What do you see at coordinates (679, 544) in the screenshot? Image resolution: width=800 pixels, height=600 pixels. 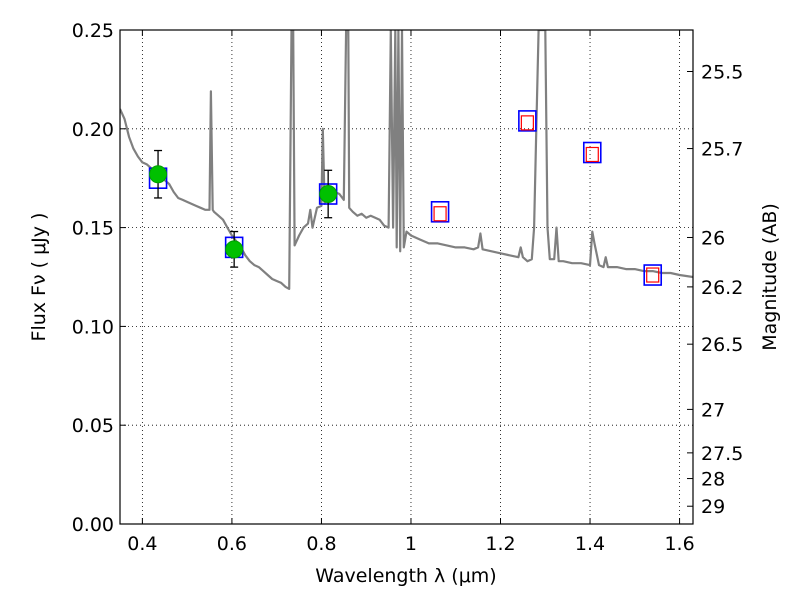 I see `x-tick-label: 1.6` at bounding box center [679, 544].